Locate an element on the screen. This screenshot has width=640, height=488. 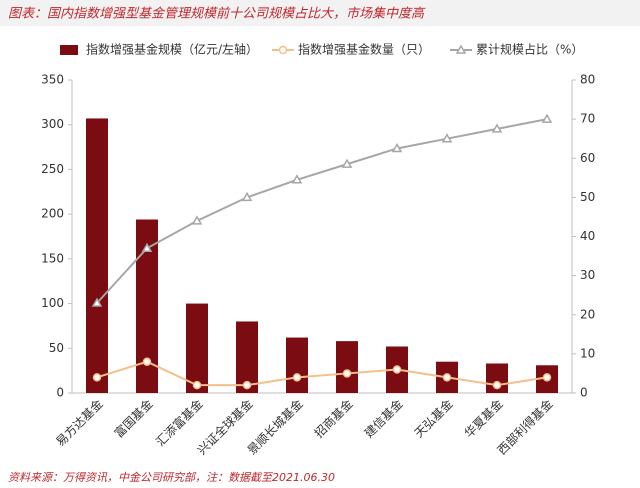
y2-tick-label: 0 is located at coordinates (584, 393).